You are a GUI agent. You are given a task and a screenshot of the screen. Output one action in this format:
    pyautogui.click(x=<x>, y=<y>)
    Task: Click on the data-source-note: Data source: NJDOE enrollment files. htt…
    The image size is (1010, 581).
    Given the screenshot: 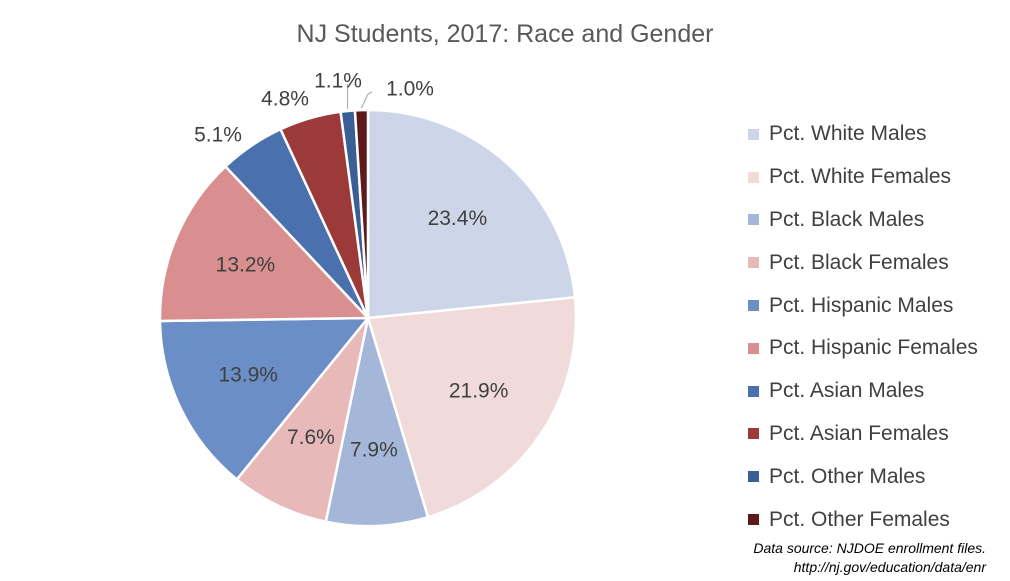 What is the action you would take?
    pyautogui.click(x=869, y=558)
    